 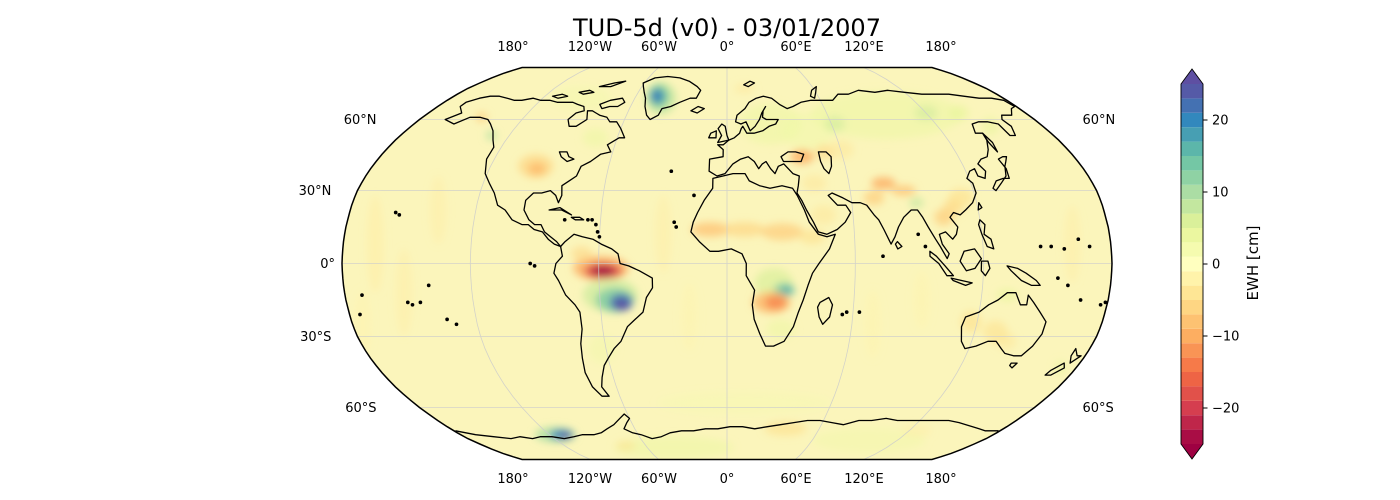 I want to click on colorbar-outline, so click(x=1192, y=264).